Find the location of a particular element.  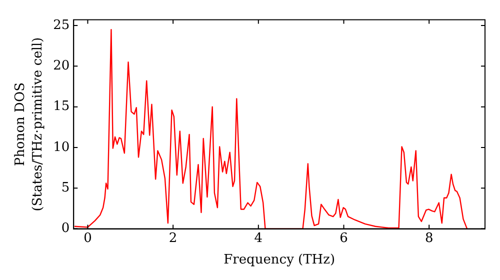

x-tick-label: 4 is located at coordinates (258, 238).